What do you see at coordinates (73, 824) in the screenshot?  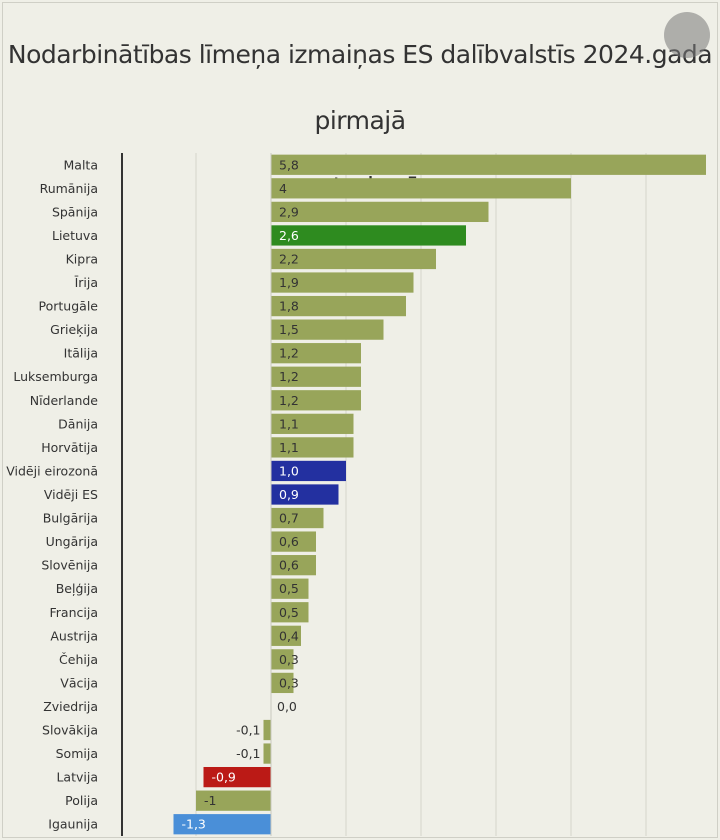 I see `category-label: Igaunija` at bounding box center [73, 824].